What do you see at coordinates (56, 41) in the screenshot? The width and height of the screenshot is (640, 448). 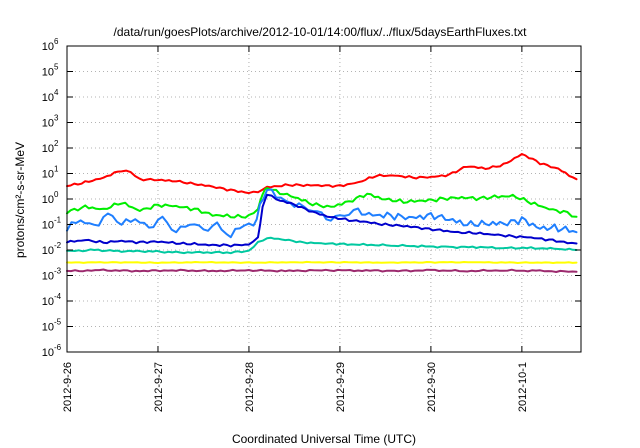 I see `y-tick-exponent: 6` at bounding box center [56, 41].